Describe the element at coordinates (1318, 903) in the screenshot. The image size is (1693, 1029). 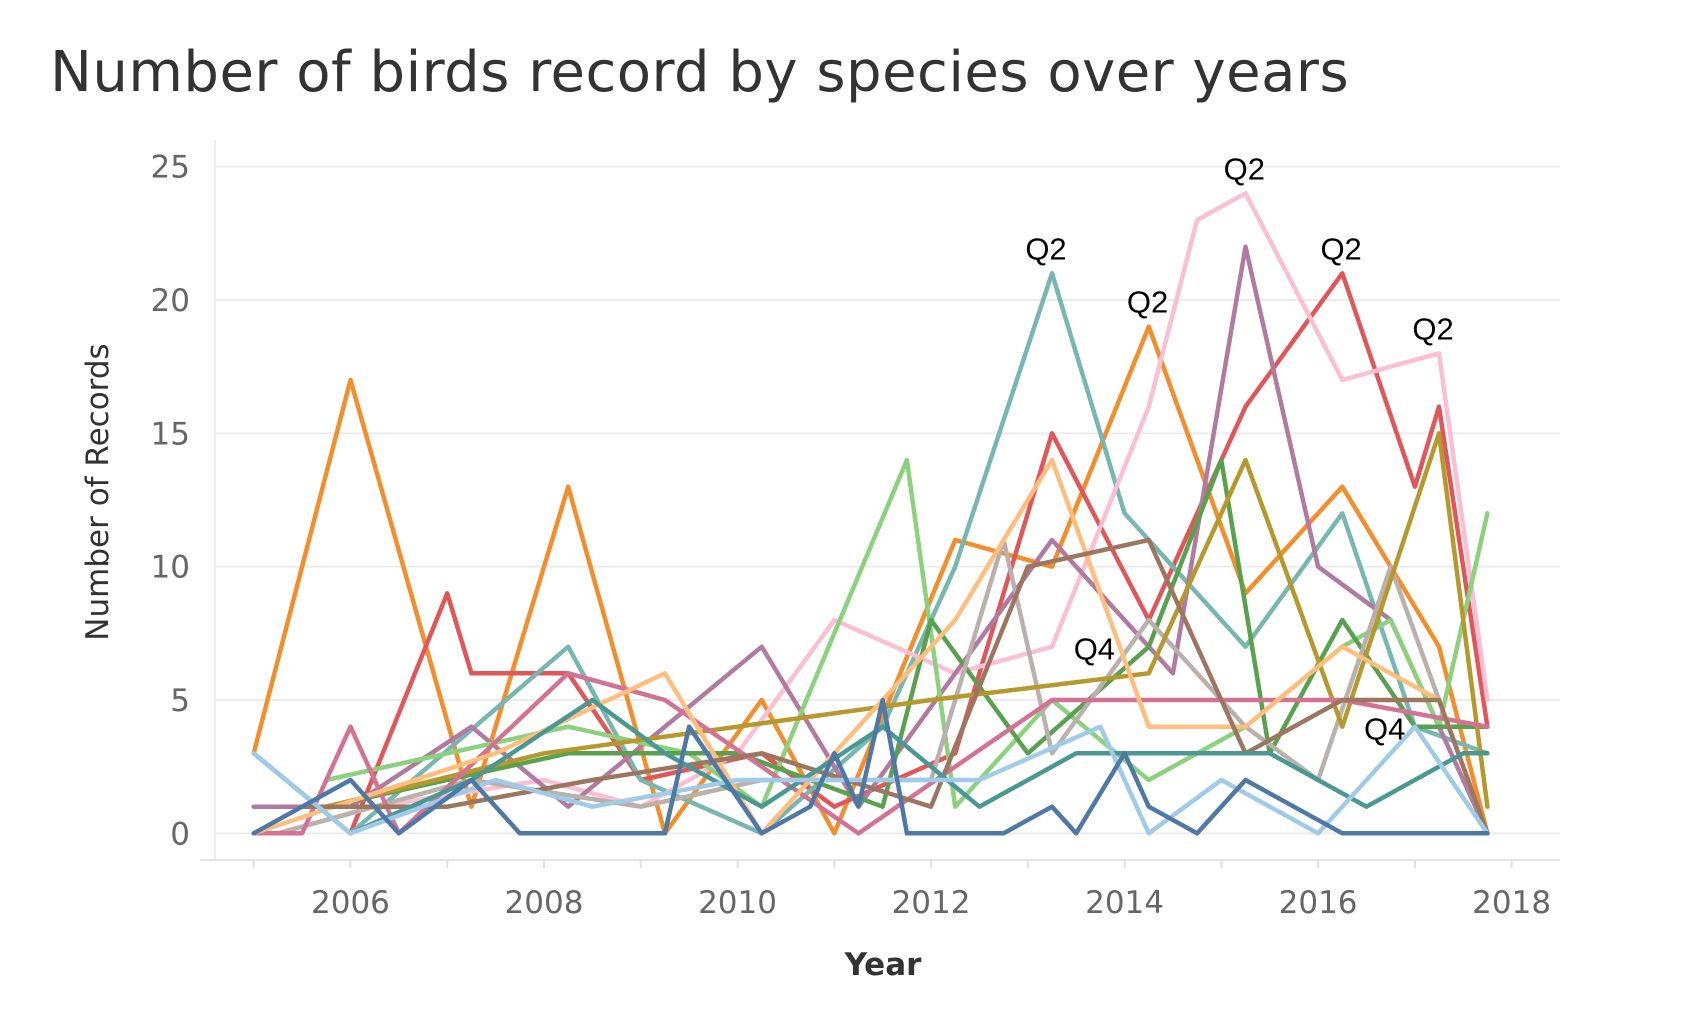
I see `x-tick-label: 2016` at that location.